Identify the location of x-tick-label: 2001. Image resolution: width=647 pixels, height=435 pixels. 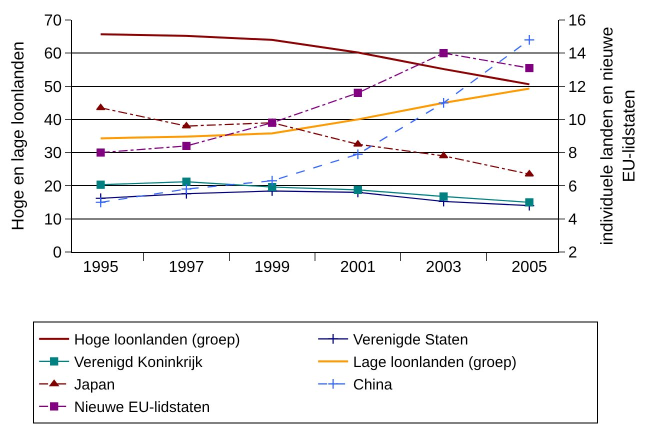
(358, 267).